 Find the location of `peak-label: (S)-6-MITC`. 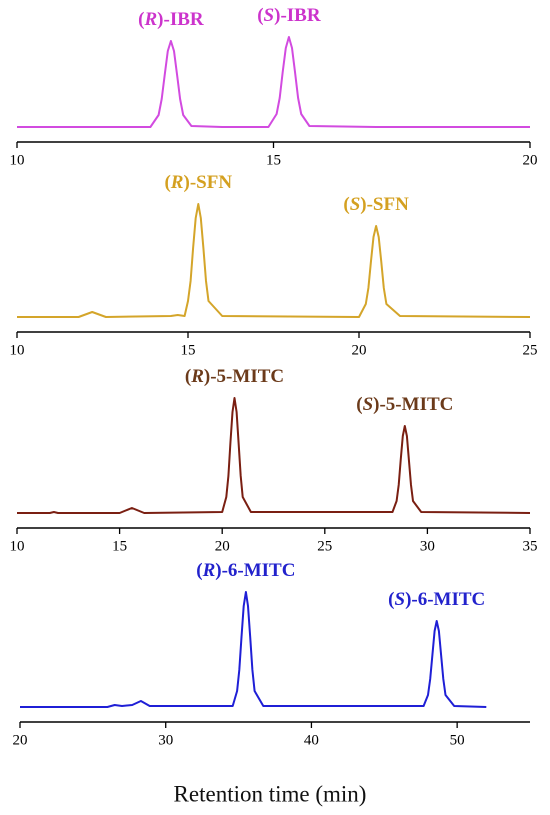

peak-label: (S)-6-MITC is located at coordinates (436, 599).